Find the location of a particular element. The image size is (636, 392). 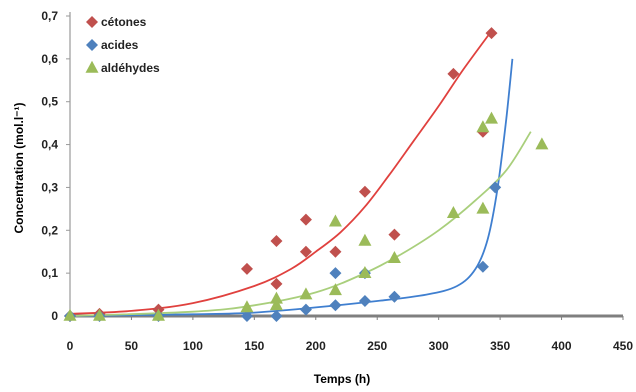

x-tick-label: 0 is located at coordinates (70, 346).